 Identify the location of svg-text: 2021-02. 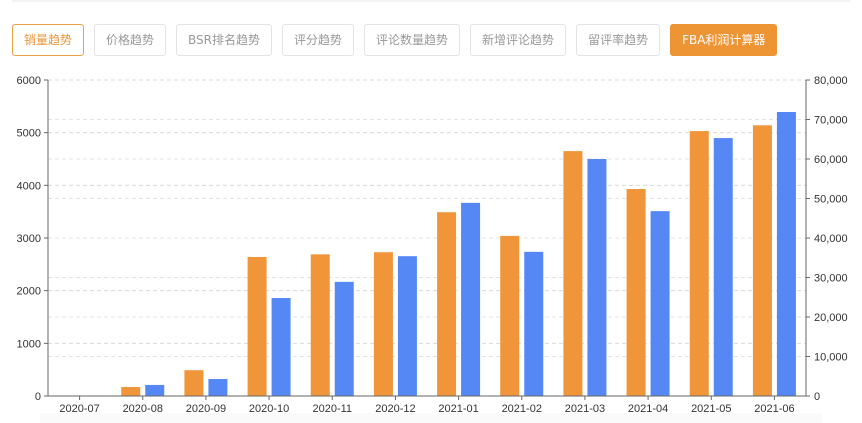
(522, 409).